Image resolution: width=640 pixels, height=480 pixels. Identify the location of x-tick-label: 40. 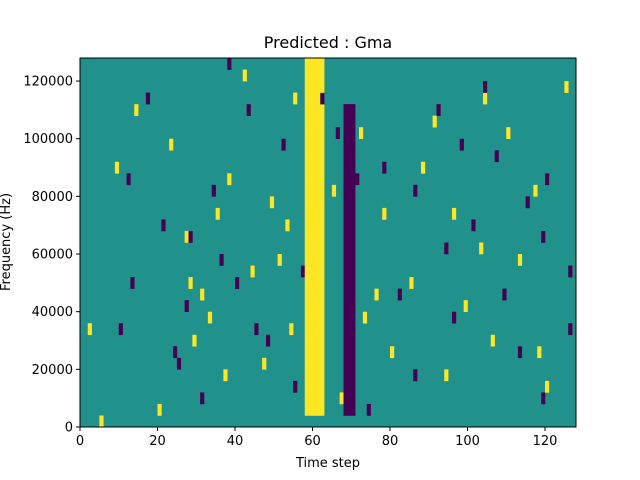
(235, 441).